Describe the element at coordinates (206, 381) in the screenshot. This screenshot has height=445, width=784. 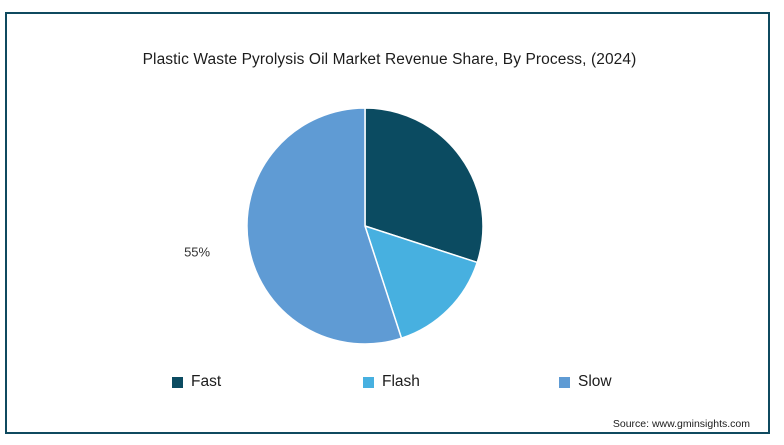
I see `legend-label-fast: Fast` at that location.